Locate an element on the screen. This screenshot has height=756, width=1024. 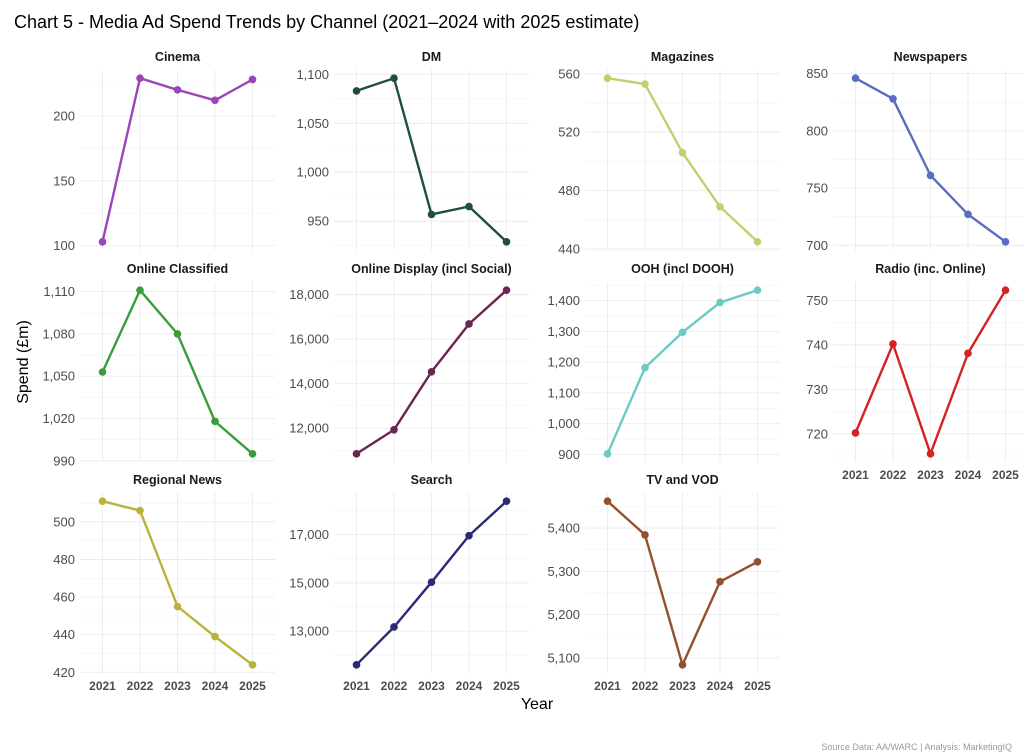
y-tick-label: 420 is located at coordinates (64, 672).